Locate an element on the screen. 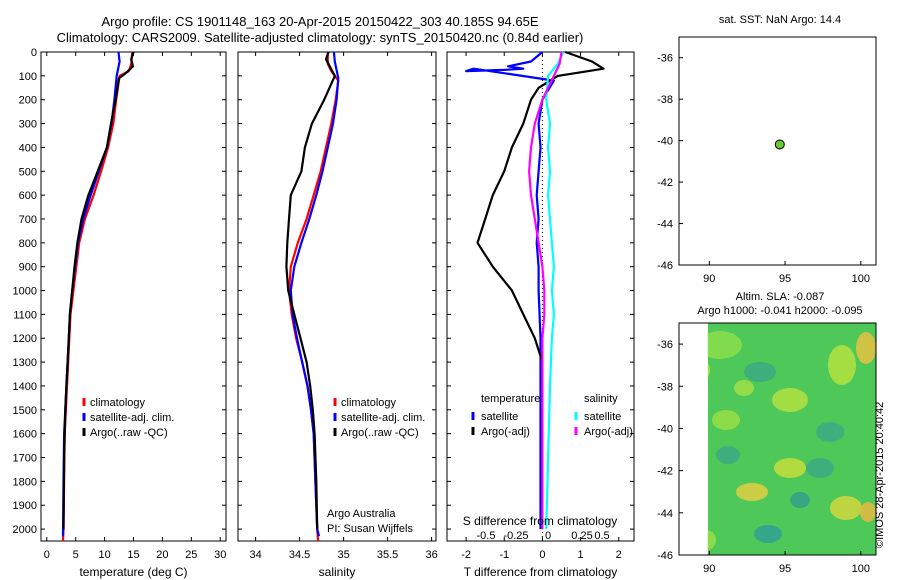  depth-tick-label: 1400 is located at coordinates (25, 387).